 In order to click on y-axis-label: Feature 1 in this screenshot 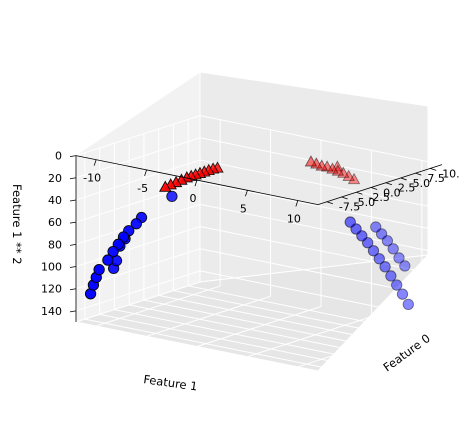, I will do `click(171, 382)`.